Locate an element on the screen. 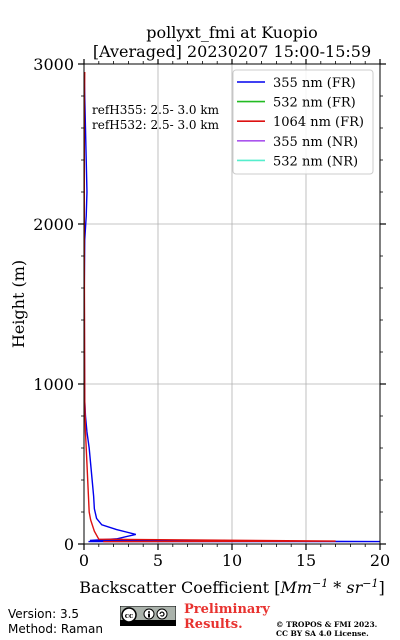  legend-label: 355 nm (FR) is located at coordinates (314, 83).